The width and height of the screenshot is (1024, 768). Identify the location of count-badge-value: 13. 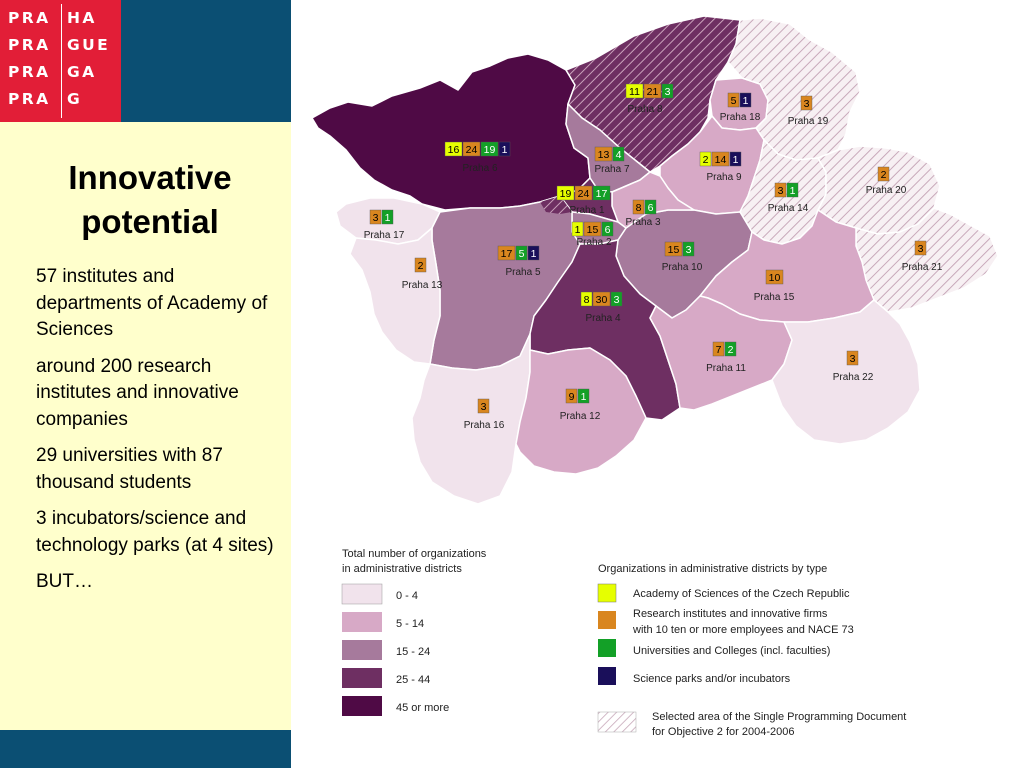
(604, 155).